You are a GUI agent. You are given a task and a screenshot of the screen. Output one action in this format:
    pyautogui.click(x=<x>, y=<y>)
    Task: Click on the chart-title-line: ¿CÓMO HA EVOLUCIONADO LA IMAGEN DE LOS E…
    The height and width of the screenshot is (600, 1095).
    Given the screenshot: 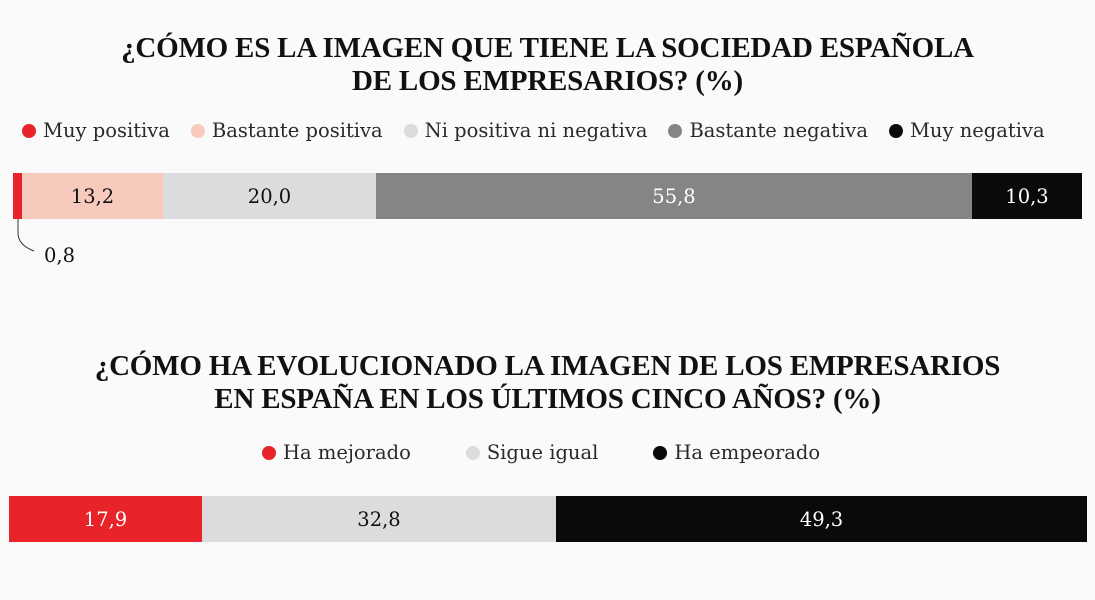 What is the action you would take?
    pyautogui.click(x=547, y=366)
    